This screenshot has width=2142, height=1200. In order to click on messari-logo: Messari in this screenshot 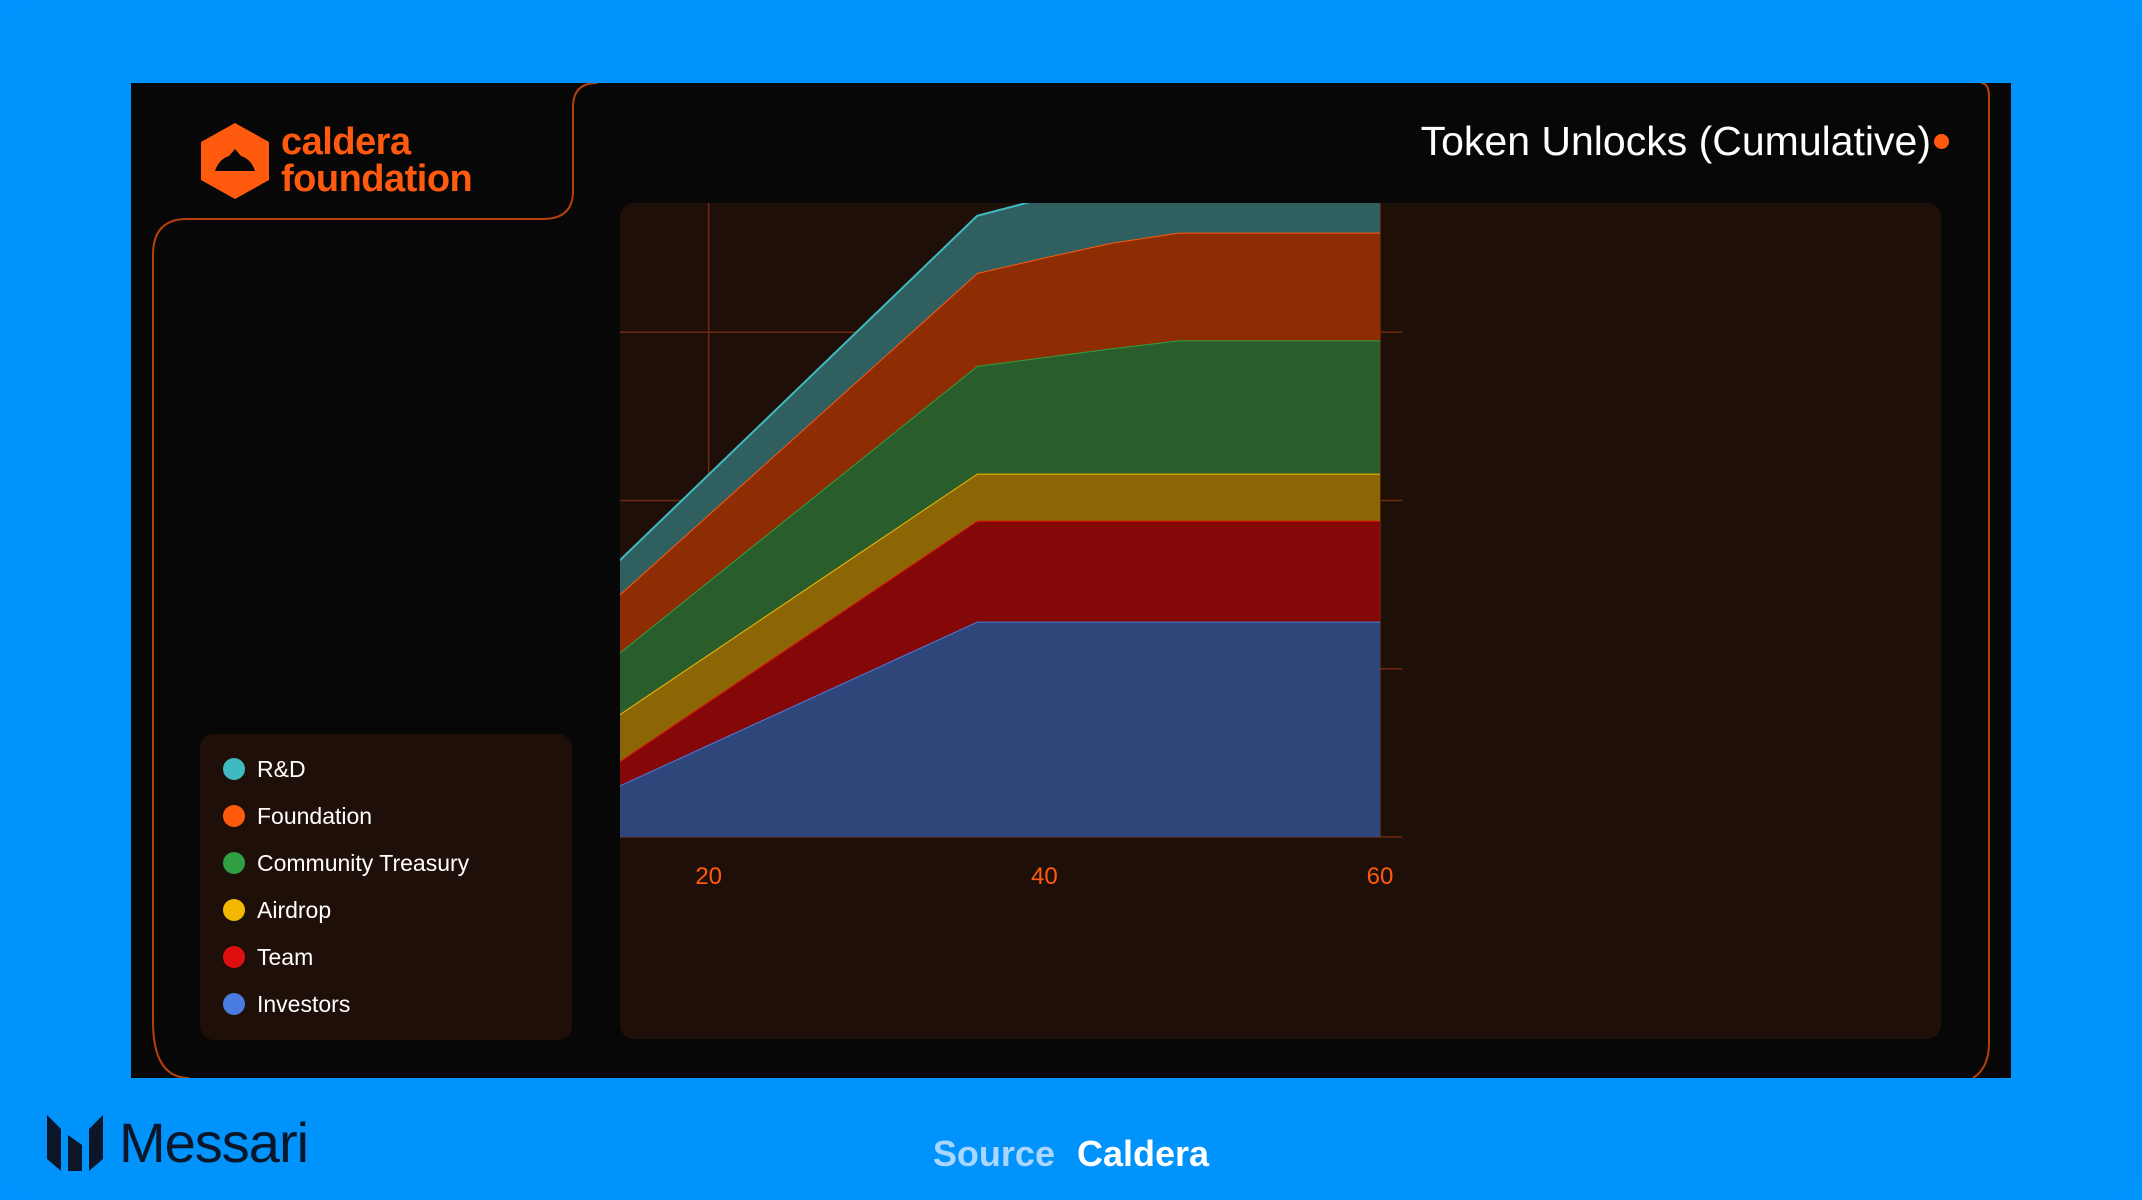, I will do `click(178, 1142)`.